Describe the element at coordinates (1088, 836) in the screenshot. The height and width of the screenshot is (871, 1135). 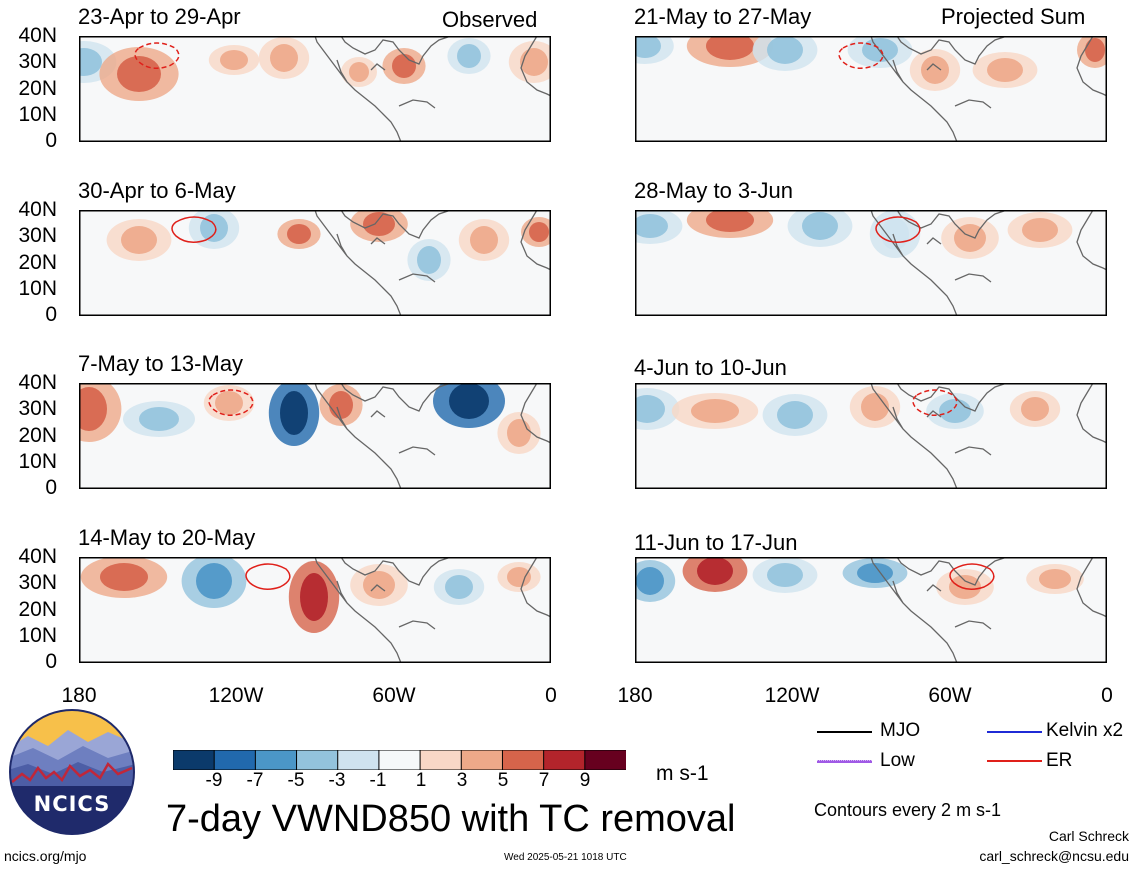
I see `footer-author: Carl Schreck` at that location.